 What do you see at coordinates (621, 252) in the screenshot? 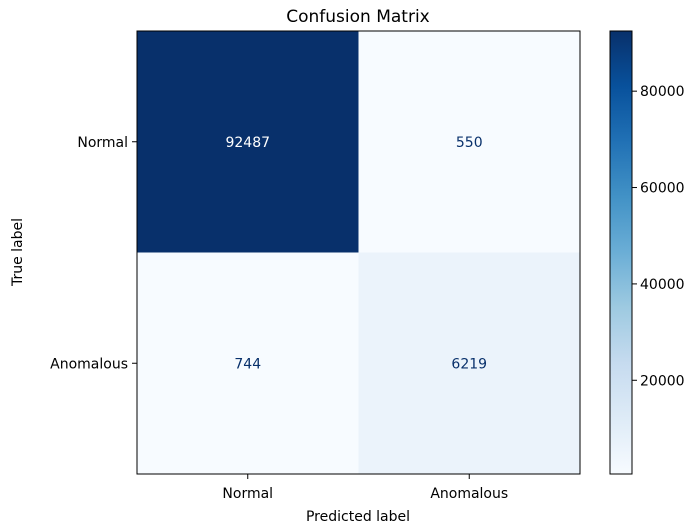
I see `colorbar` at bounding box center [621, 252].